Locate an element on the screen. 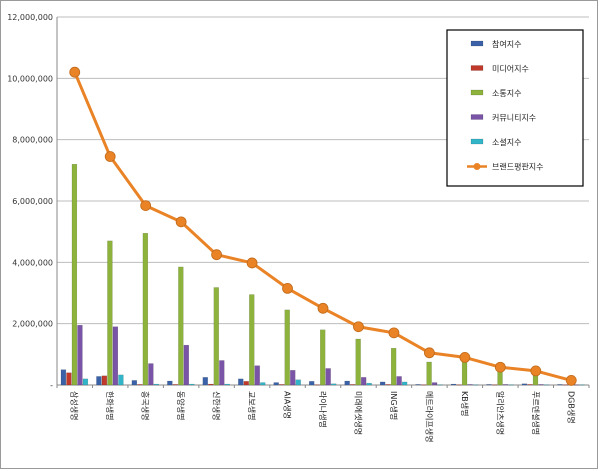  y-tick-label: 12,000,000 is located at coordinates (30, 17).